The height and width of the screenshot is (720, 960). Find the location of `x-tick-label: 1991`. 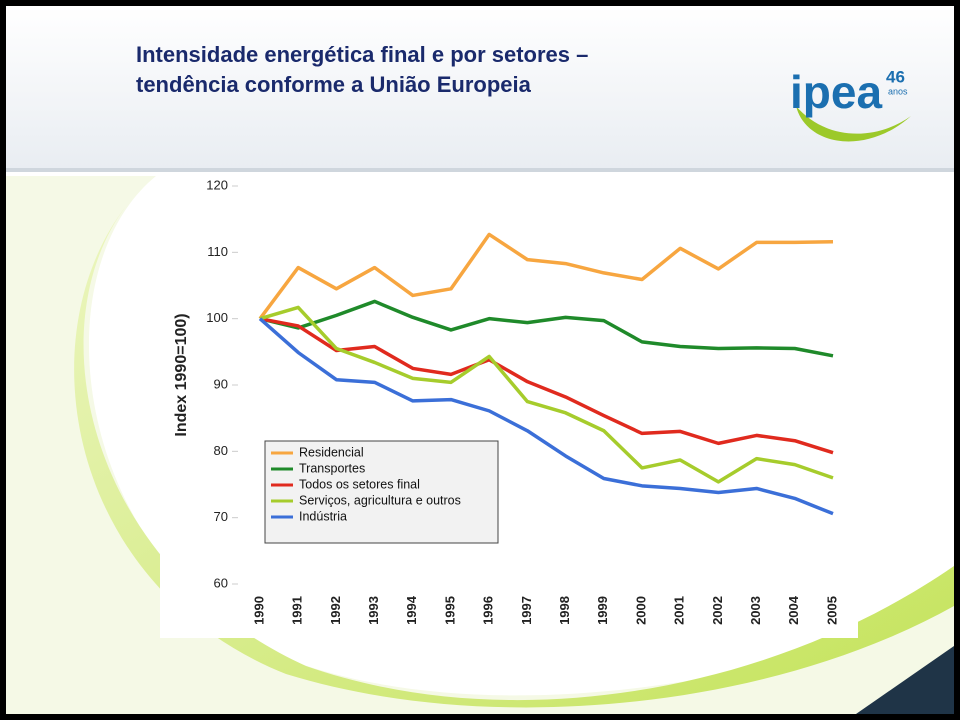

x-tick-label: 1991 is located at coordinates (297, 610).